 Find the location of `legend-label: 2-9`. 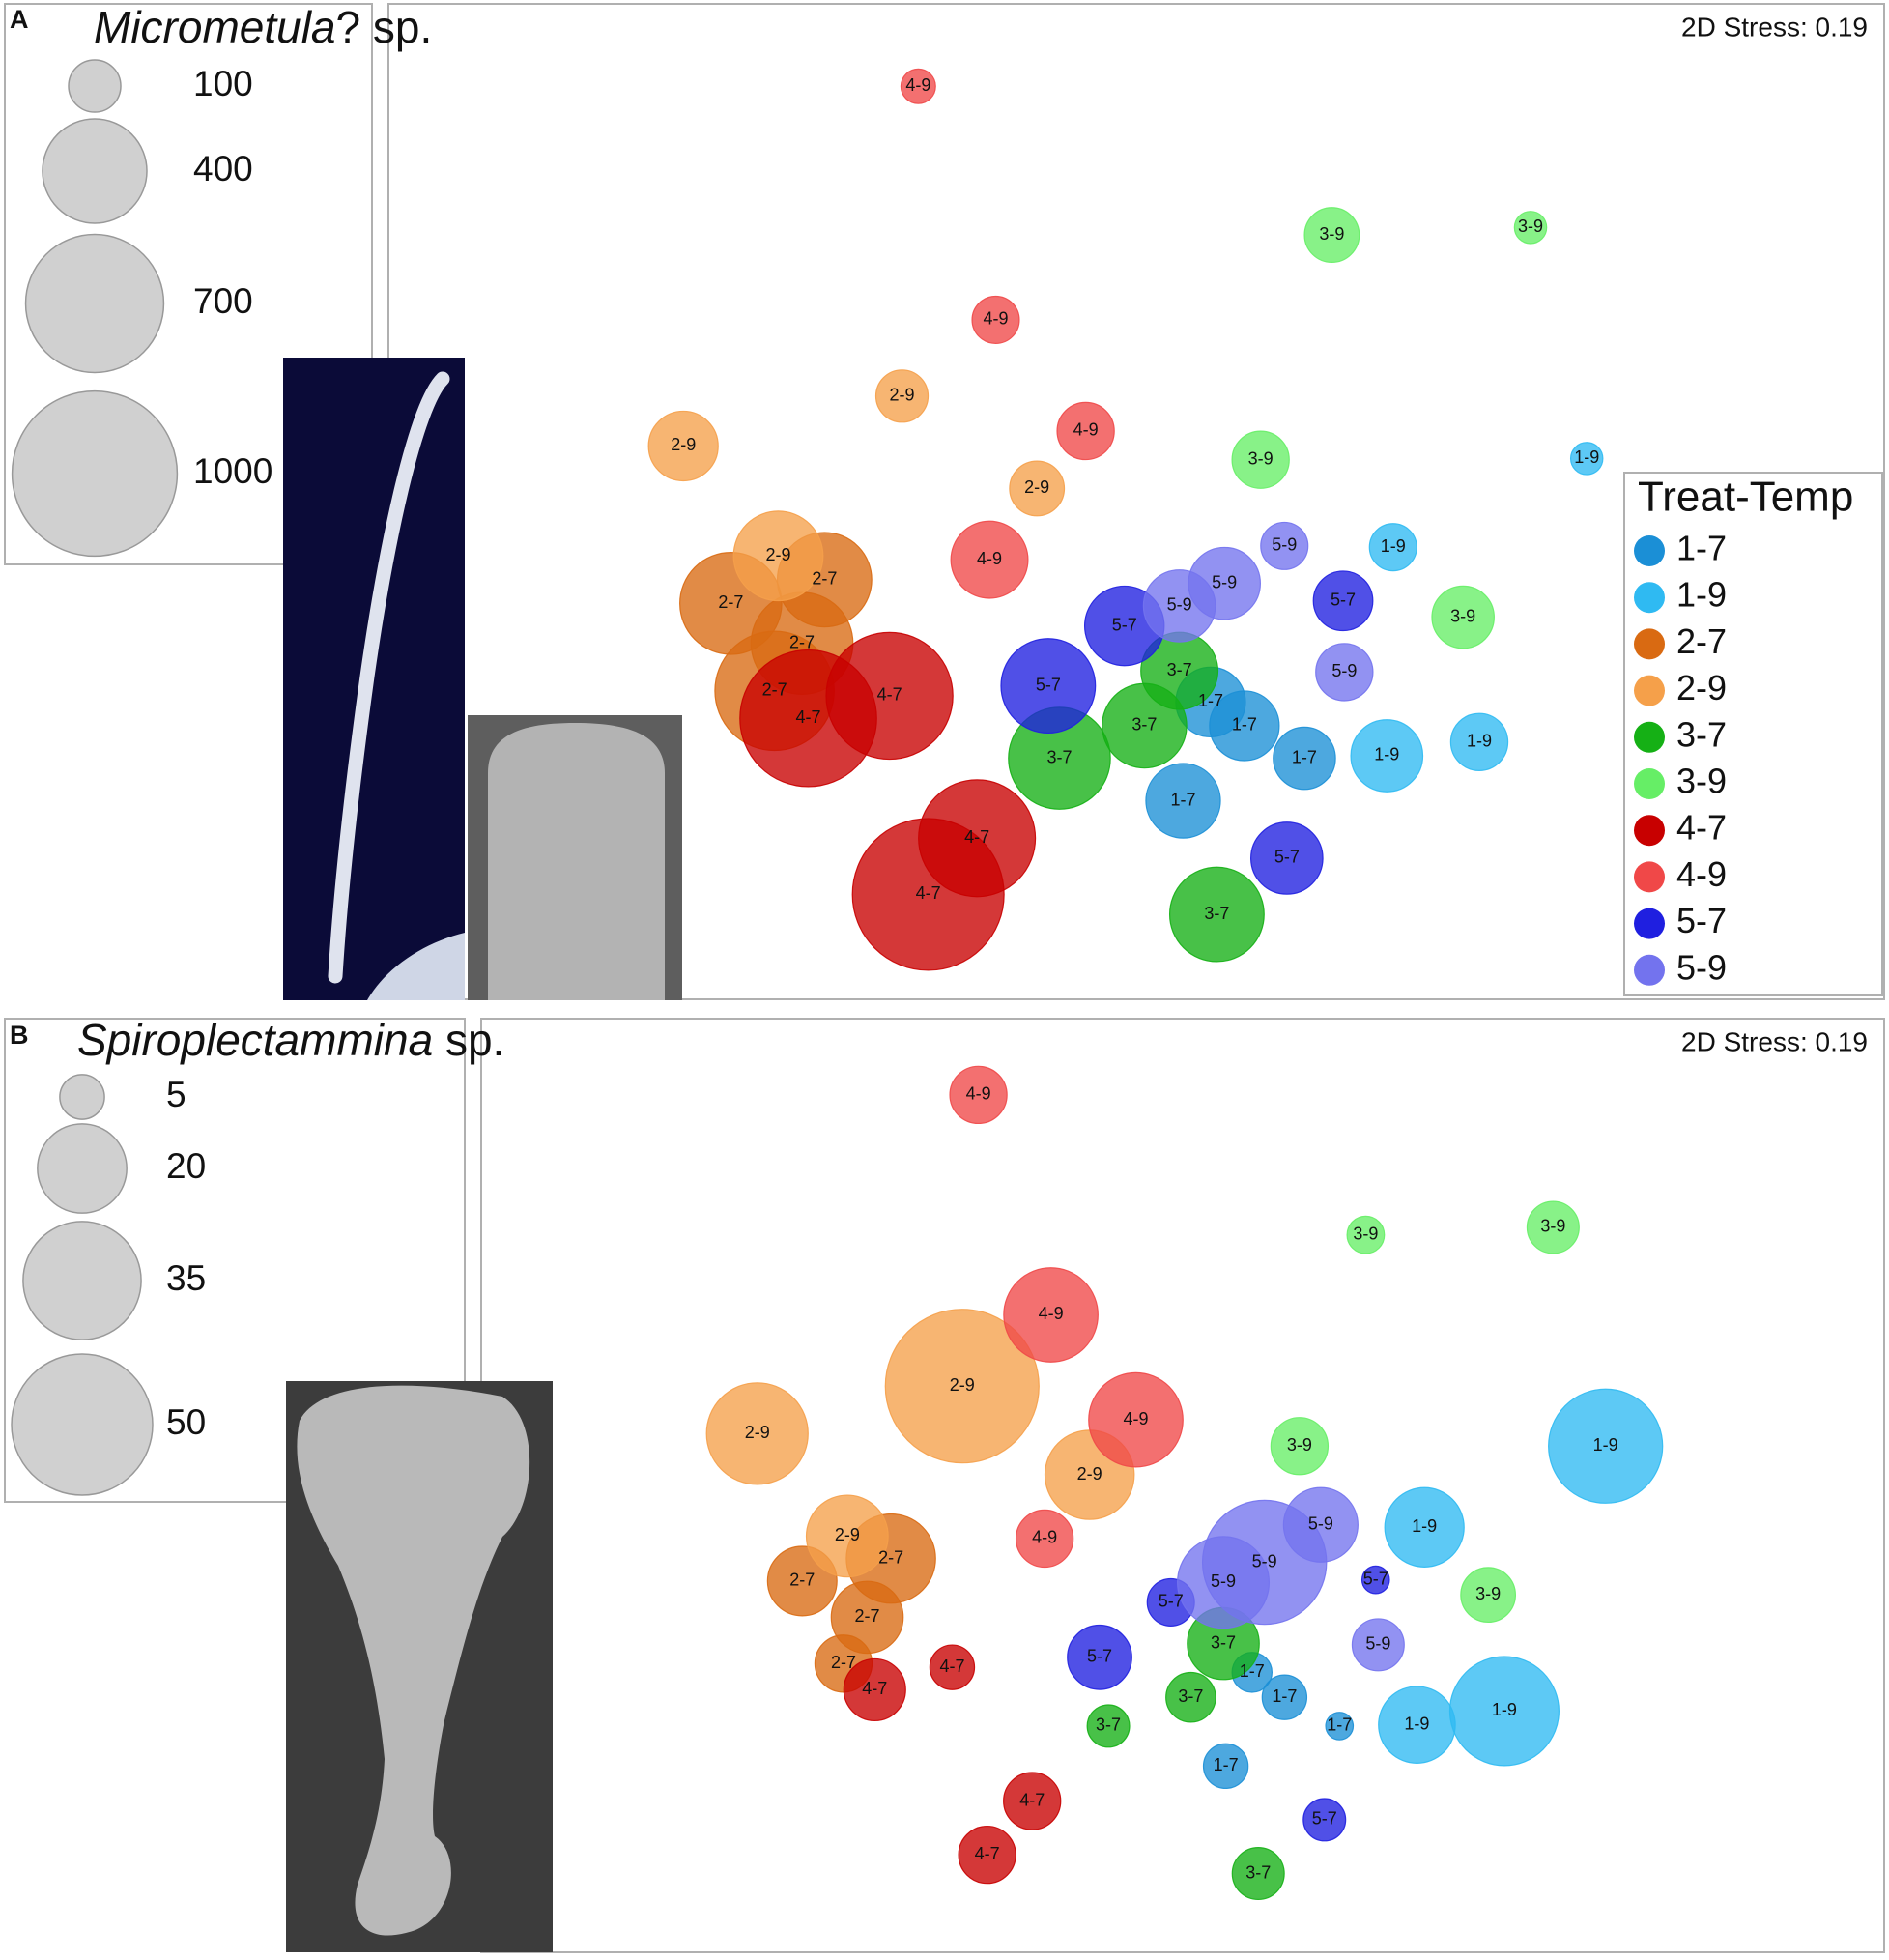

legend-label: 2-9 is located at coordinates (1702, 687).